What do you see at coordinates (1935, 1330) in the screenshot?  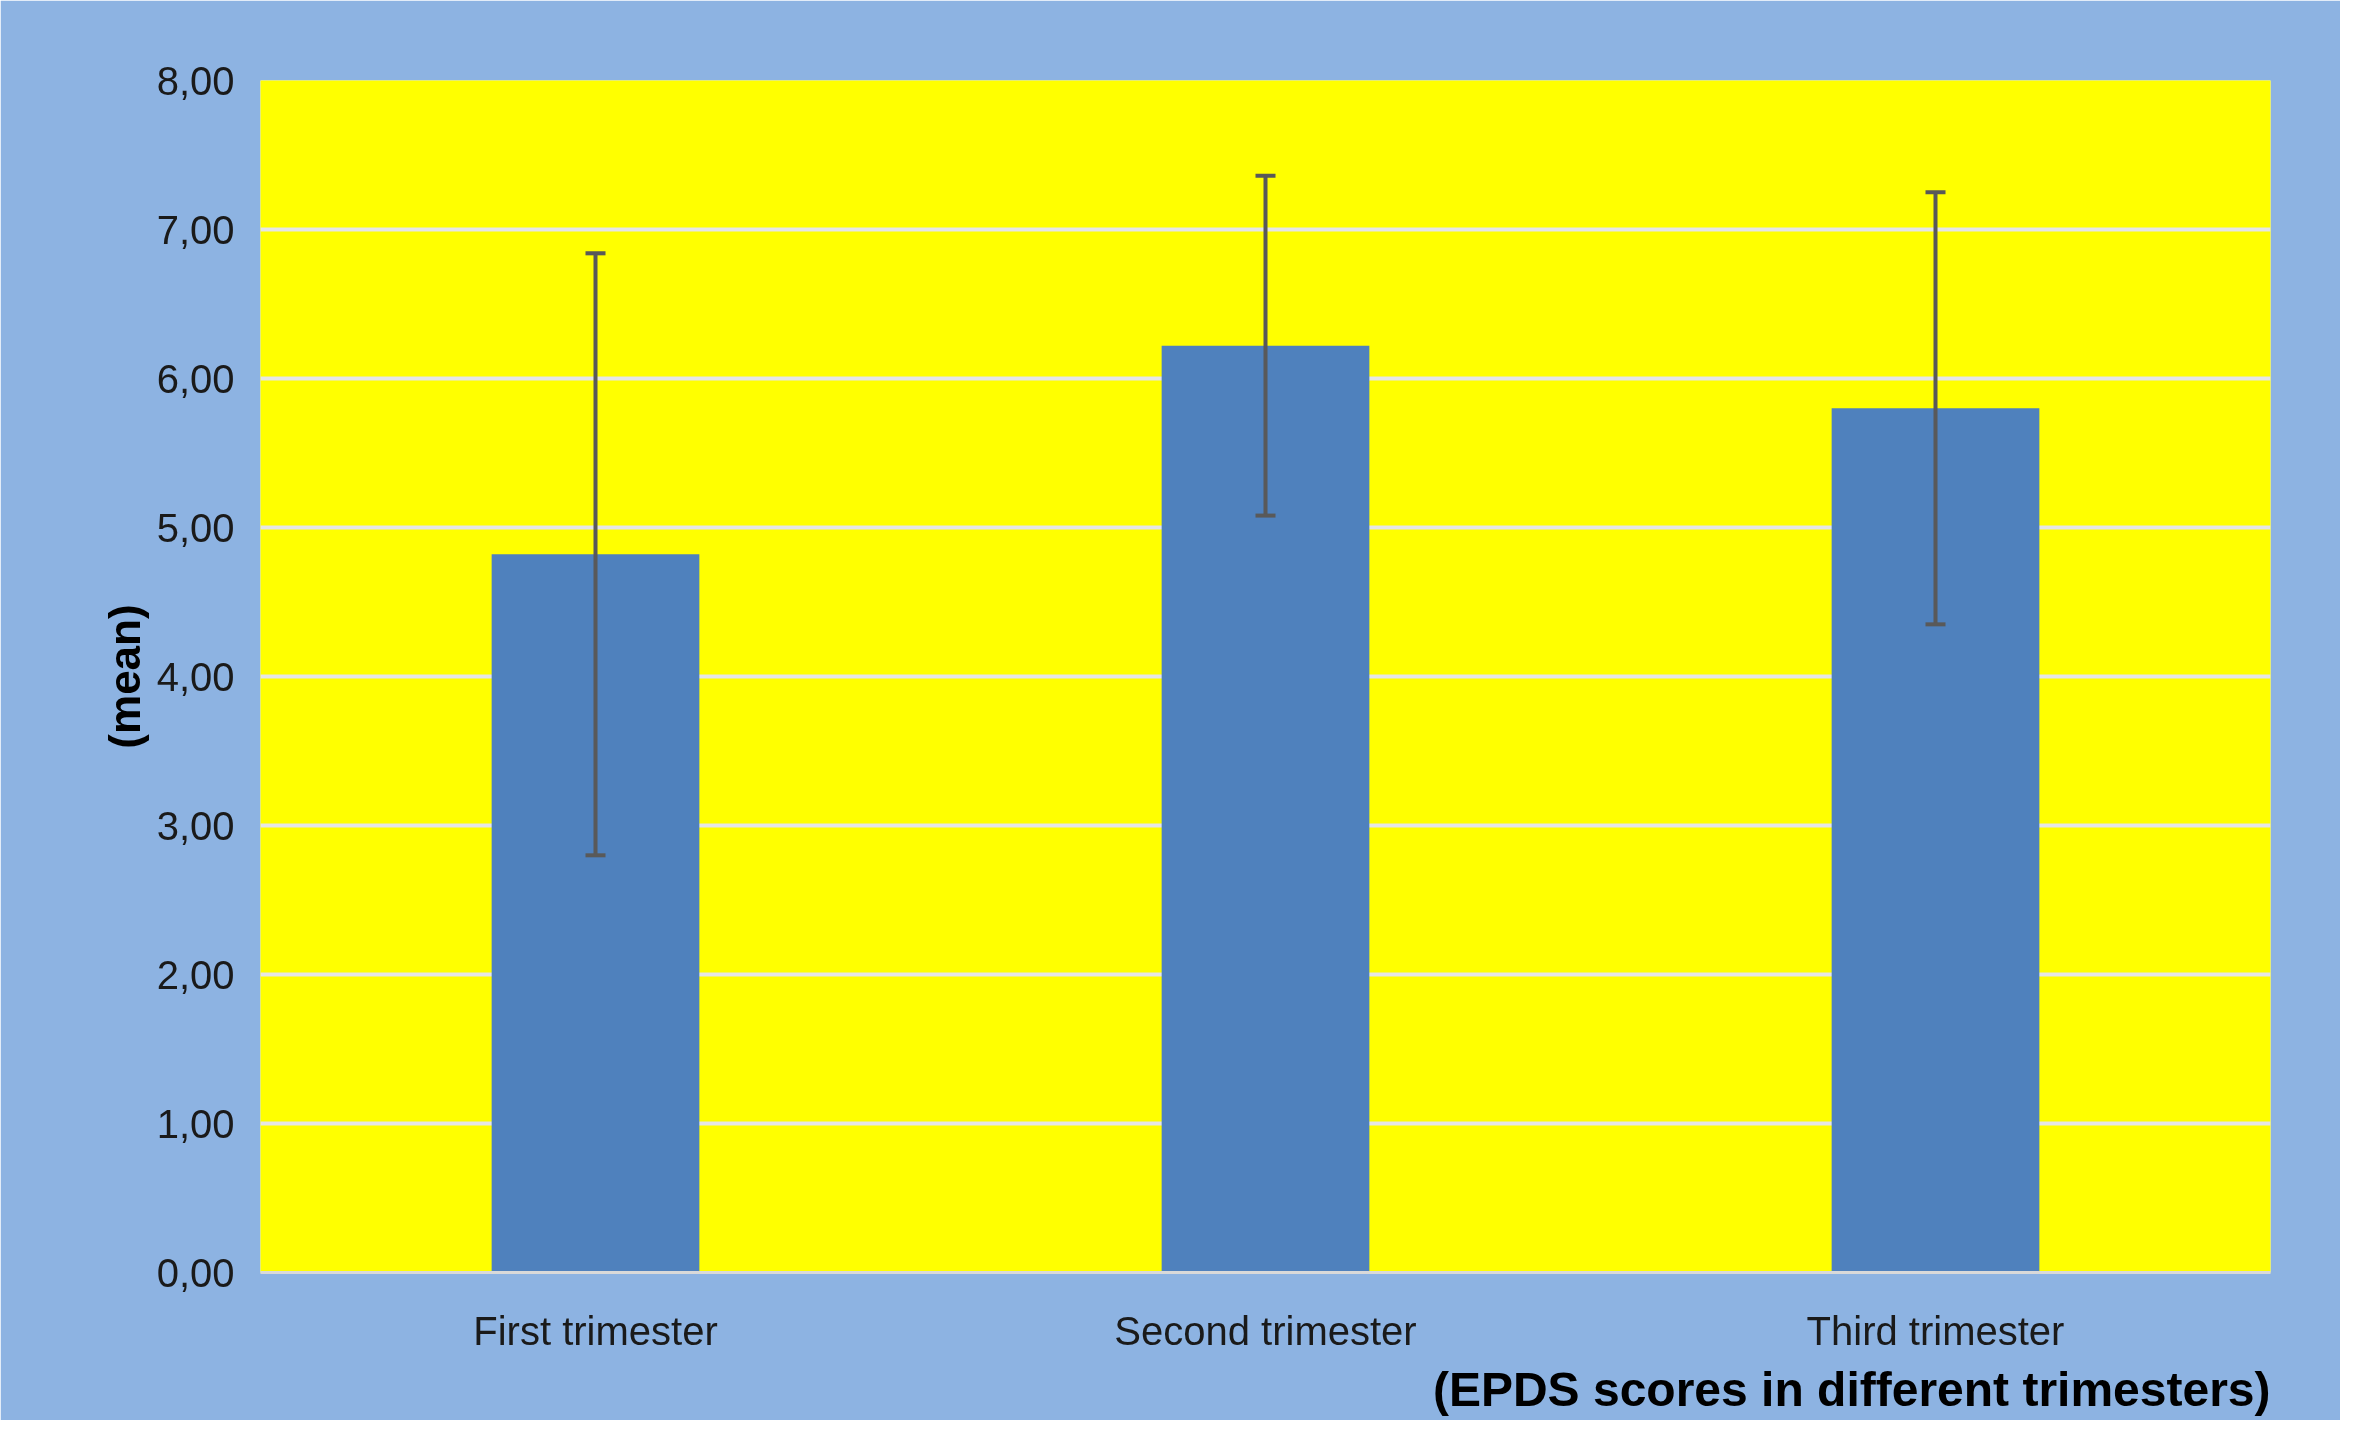 I see `x-tick-label: Third trimester` at bounding box center [1935, 1330].